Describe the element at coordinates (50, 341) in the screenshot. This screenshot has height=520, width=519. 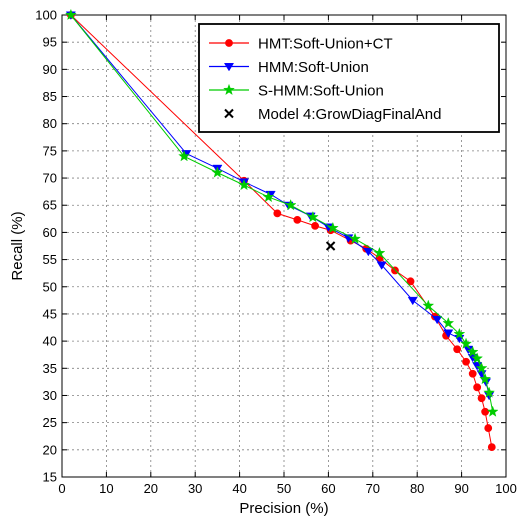
I see `y-tick-label: 40` at that location.